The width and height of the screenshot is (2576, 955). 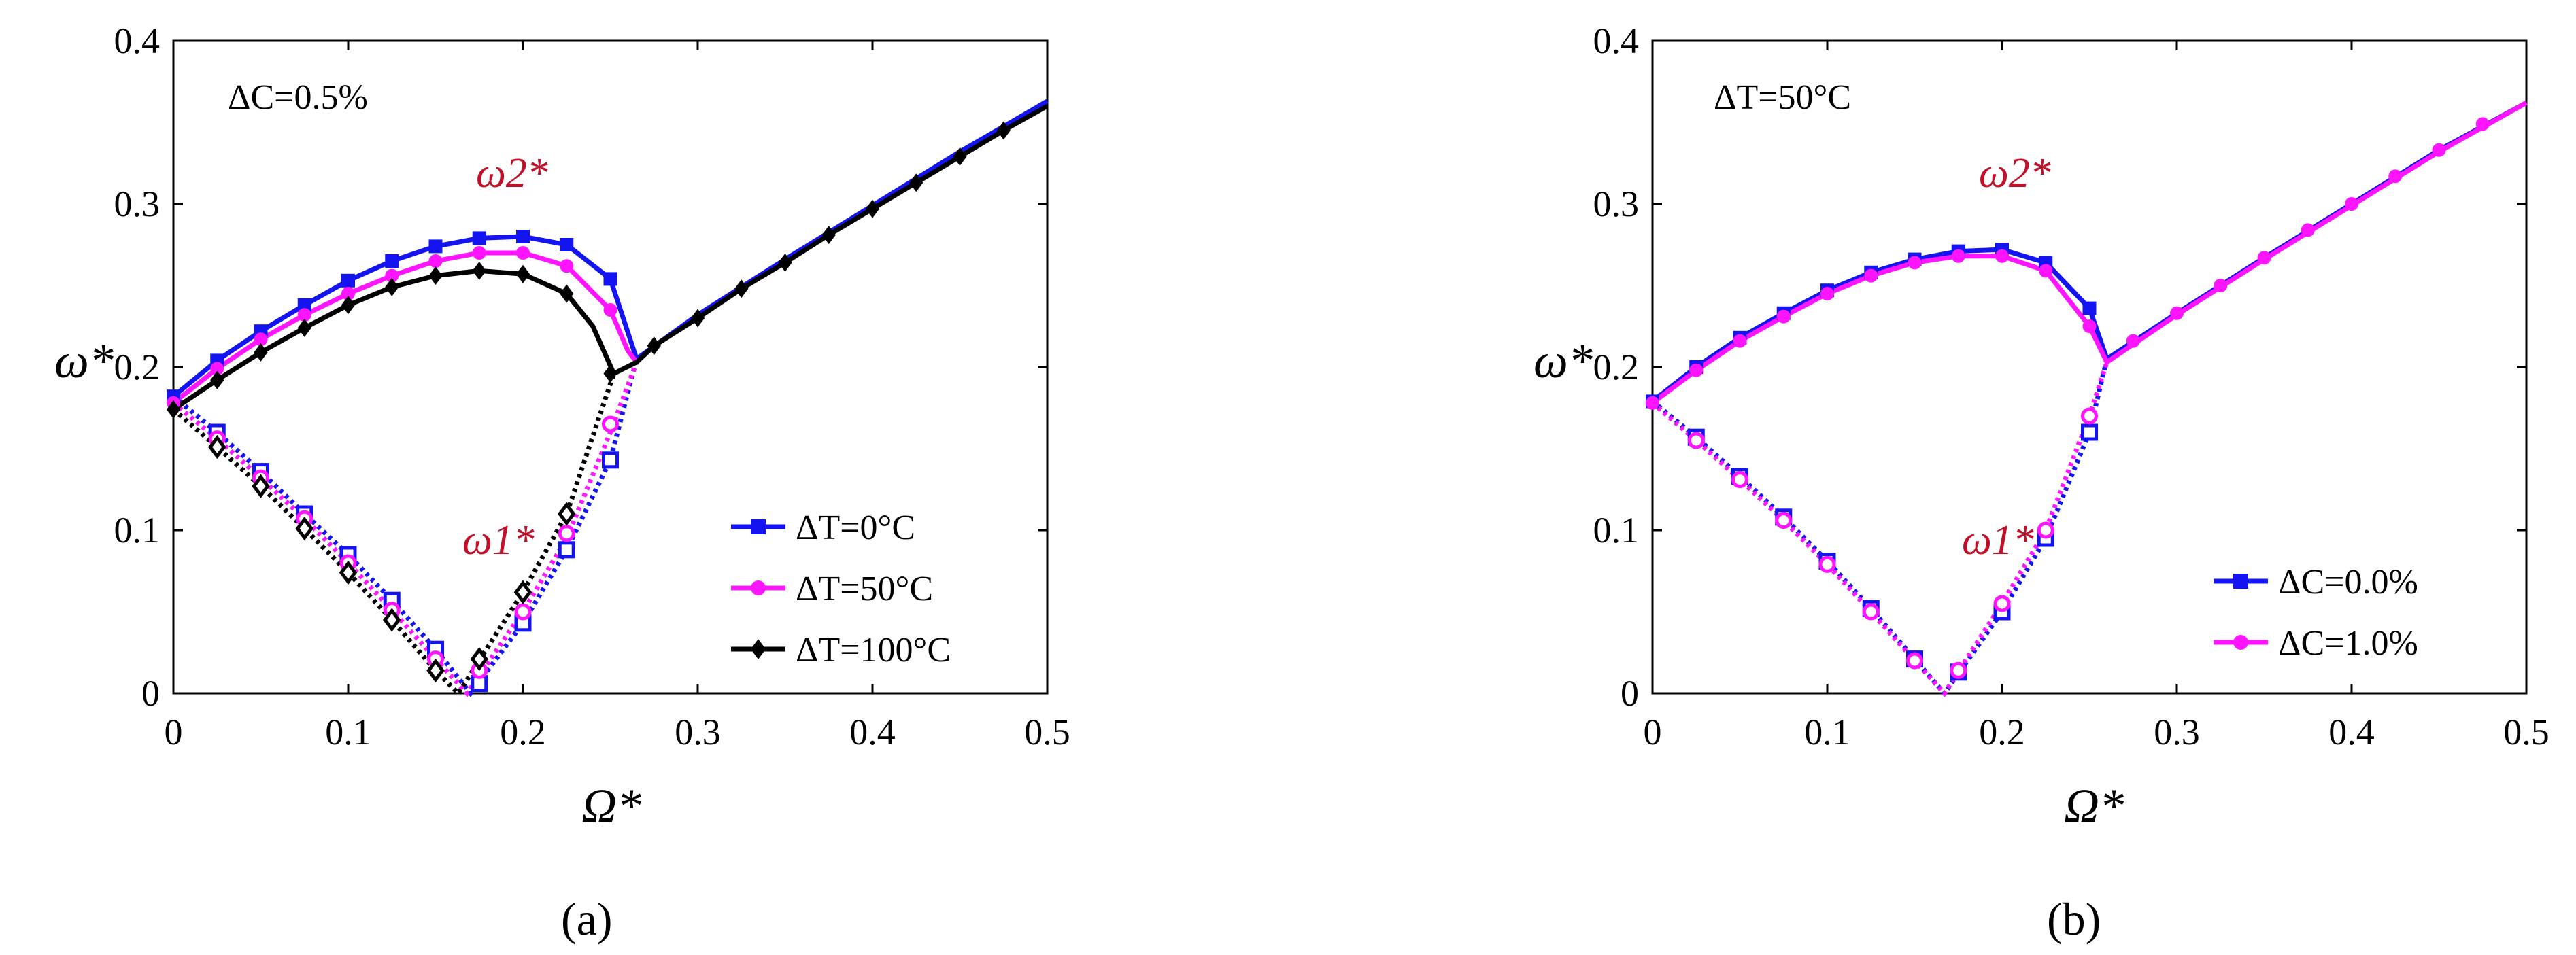 What do you see at coordinates (873, 650) in the screenshot?
I see `legend-label: ΔT=100°C` at bounding box center [873, 650].